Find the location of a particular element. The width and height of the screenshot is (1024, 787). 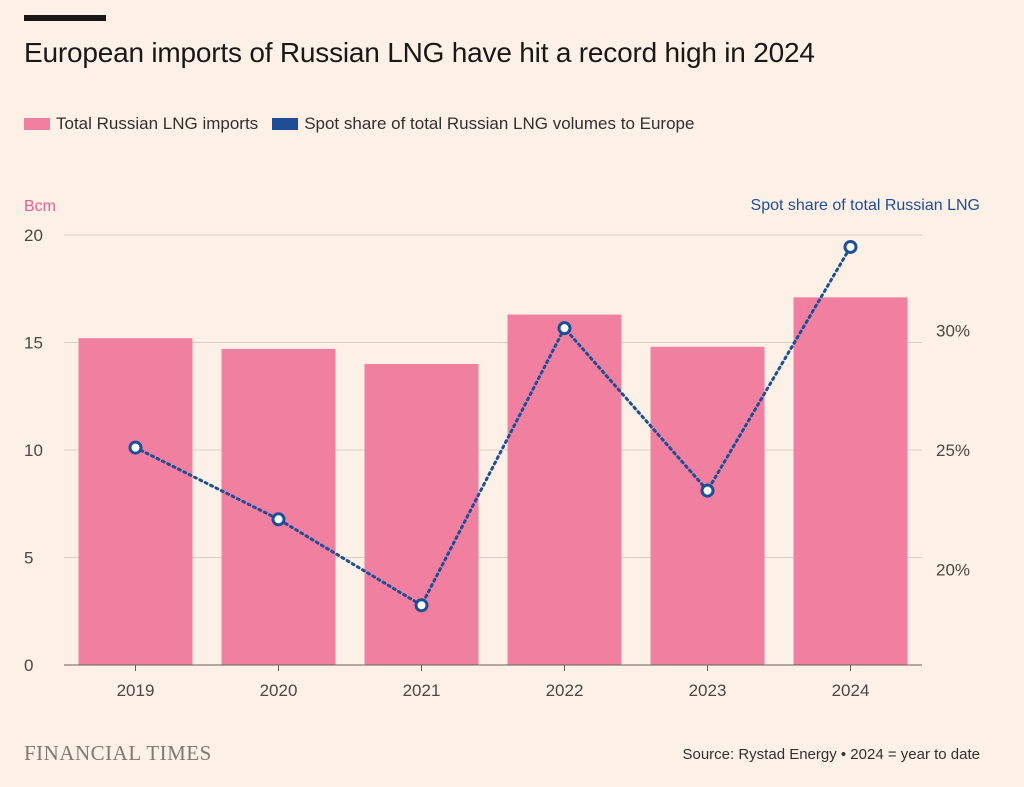

spot-share-point-2023 is located at coordinates (707, 490).